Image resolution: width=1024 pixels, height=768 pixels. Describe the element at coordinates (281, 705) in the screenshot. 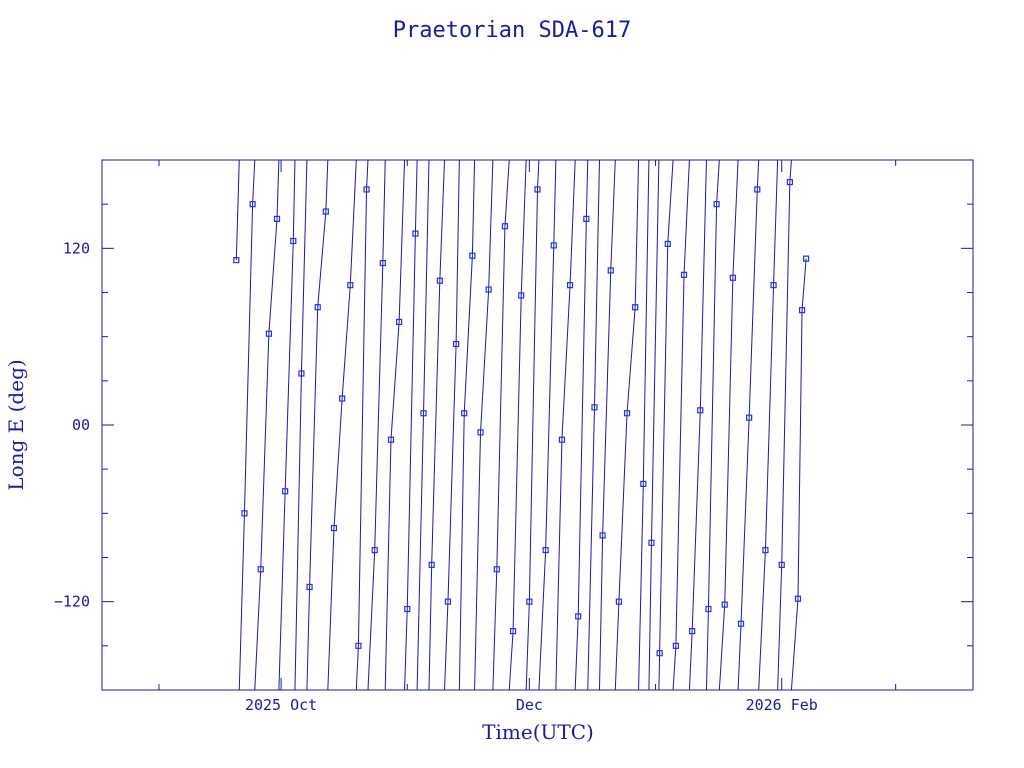

I see `x-tick-label: 2025 Oct` at that location.